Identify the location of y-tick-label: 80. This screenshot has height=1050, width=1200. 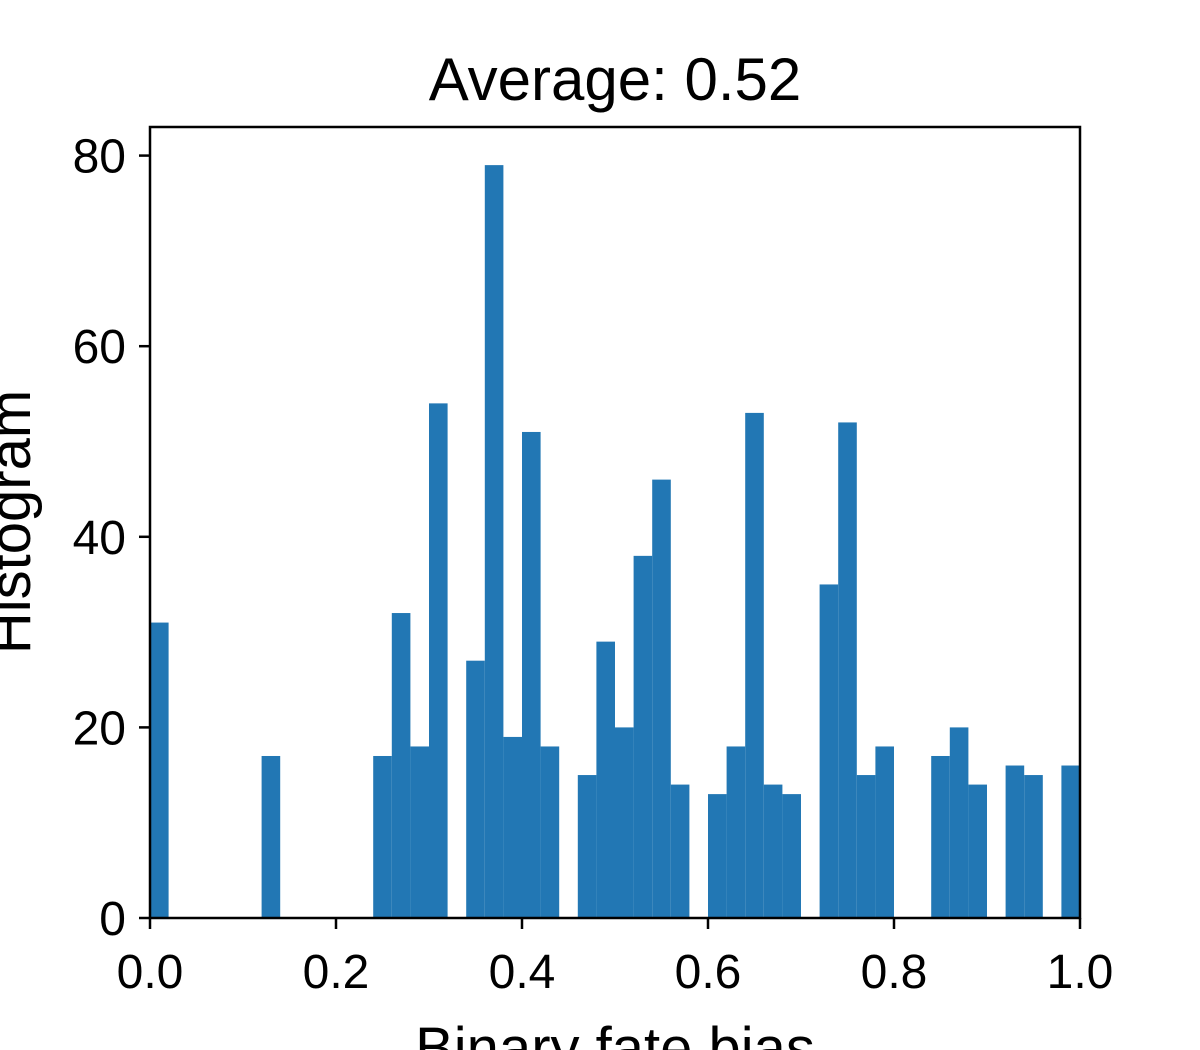
(99, 157).